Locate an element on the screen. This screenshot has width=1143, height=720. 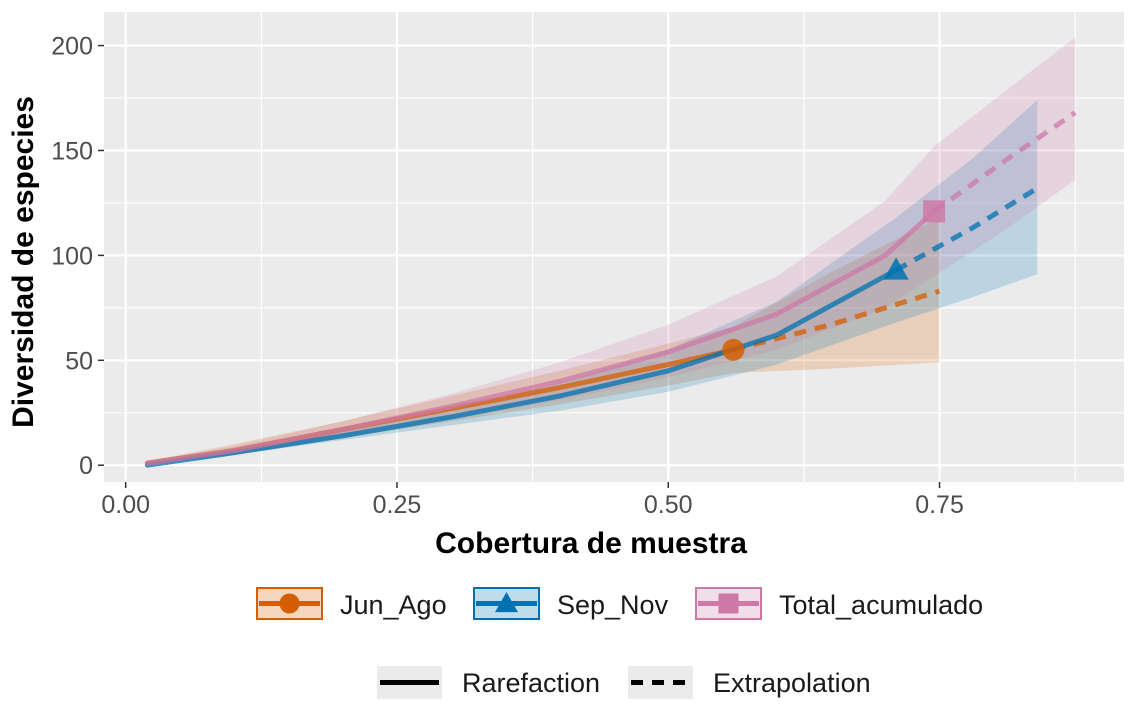
marker-observed-sep-nov is located at coordinates (896, 268).